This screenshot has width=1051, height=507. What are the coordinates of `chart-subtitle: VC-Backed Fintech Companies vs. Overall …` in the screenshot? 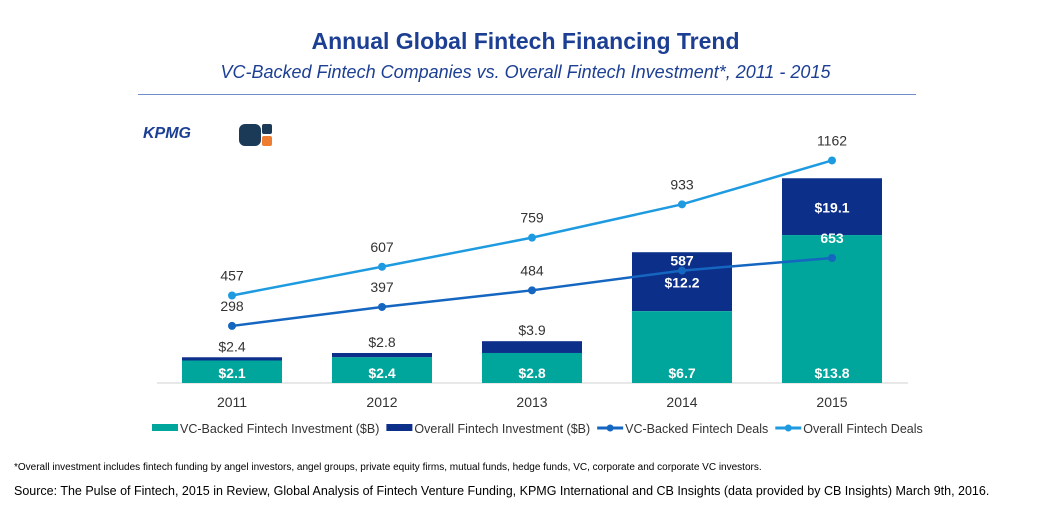 It's located at (525, 72).